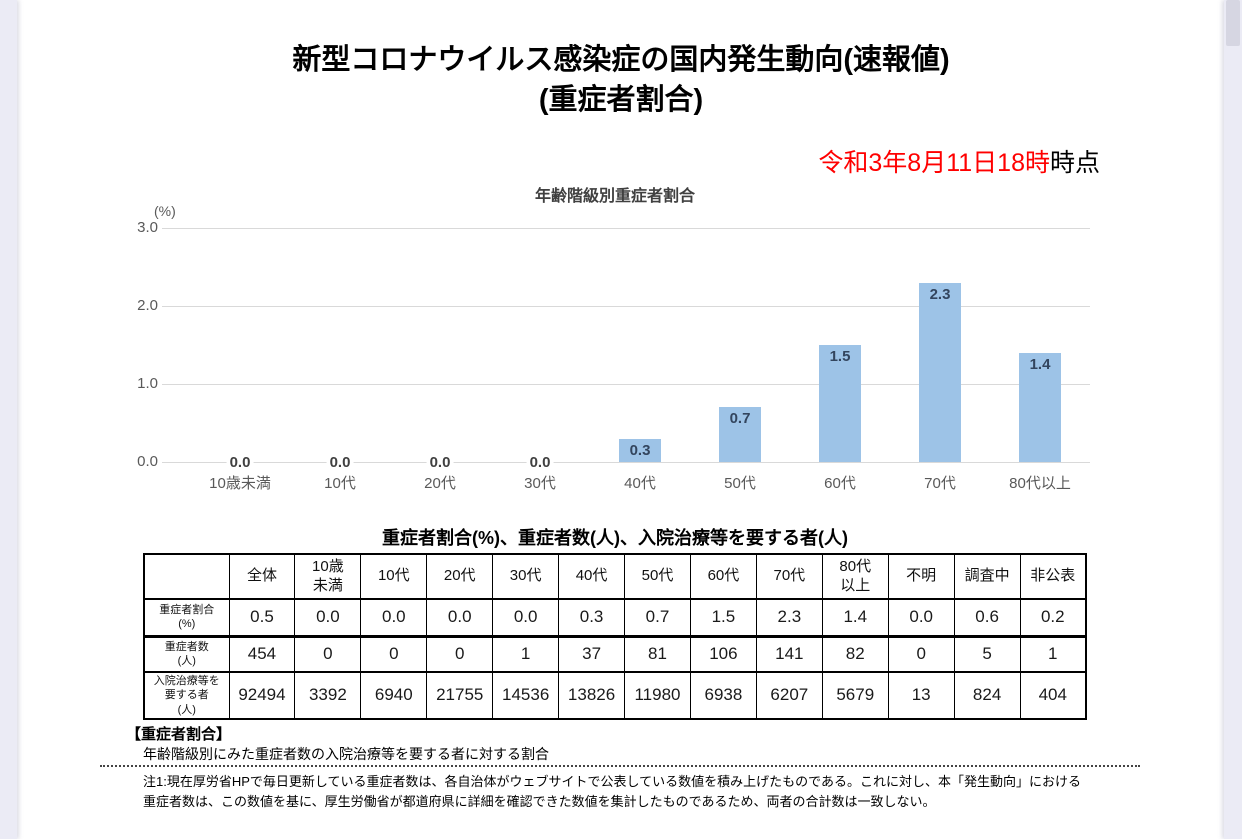 The height and width of the screenshot is (839, 1242). What do you see at coordinates (147, 461) in the screenshot?
I see `y-axis-tick-label: 0.0` at bounding box center [147, 461].